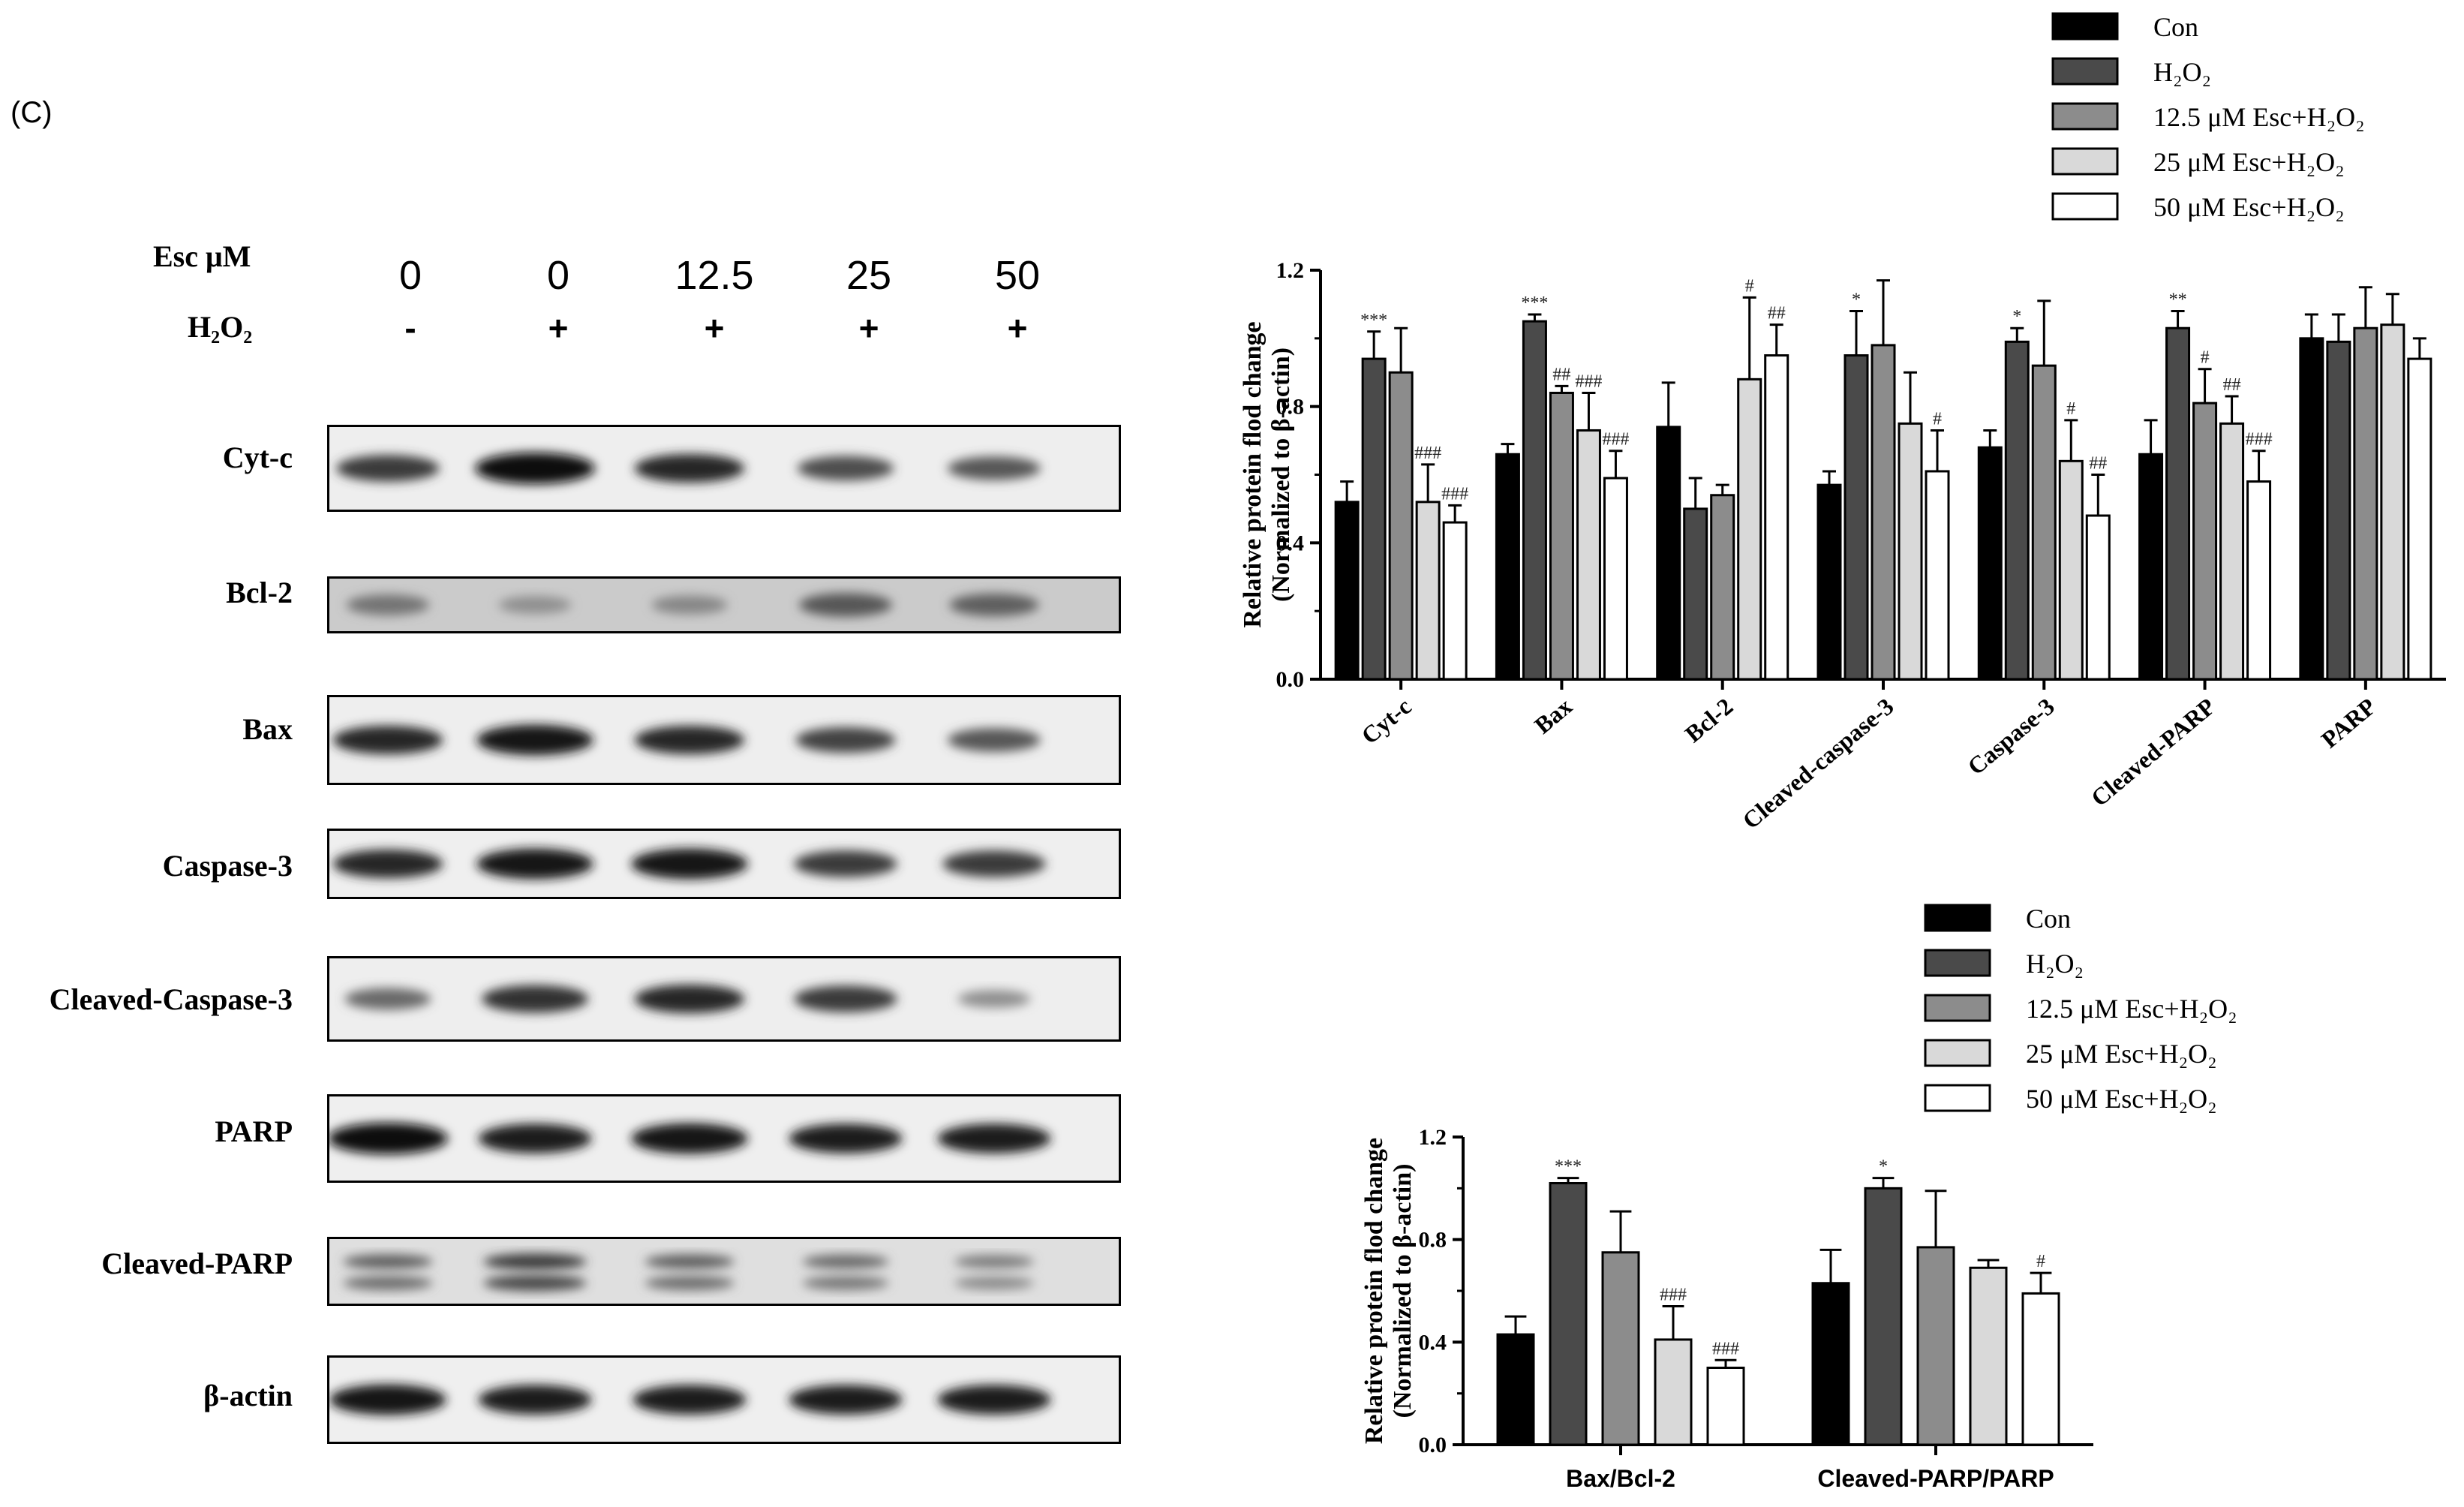 This screenshot has width=2464, height=1507. Describe the element at coordinates (1281, 474) in the screenshot. I see `y-axis-label-2: (Normalized to β-actin)` at that location.